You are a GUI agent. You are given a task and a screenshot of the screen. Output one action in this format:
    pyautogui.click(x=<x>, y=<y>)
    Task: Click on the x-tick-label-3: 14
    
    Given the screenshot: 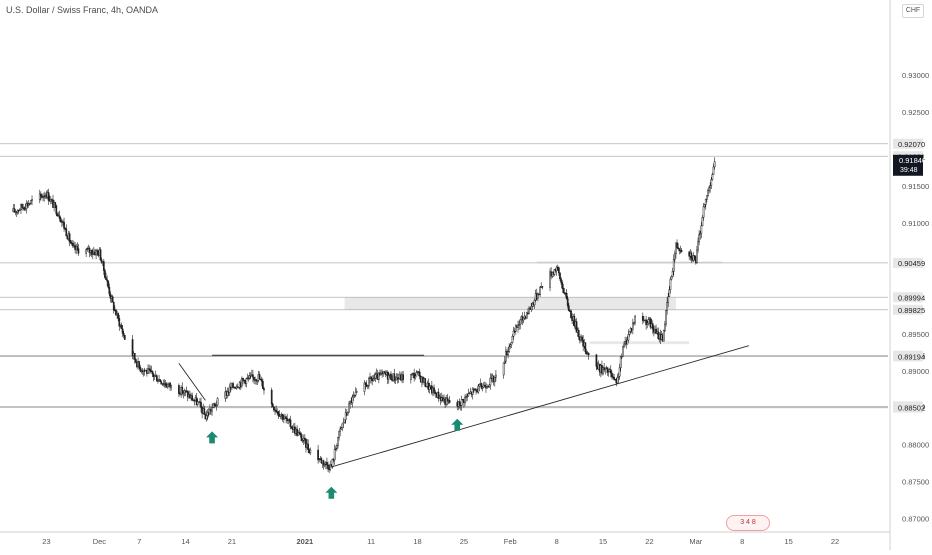 What is the action you would take?
    pyautogui.click(x=185, y=541)
    